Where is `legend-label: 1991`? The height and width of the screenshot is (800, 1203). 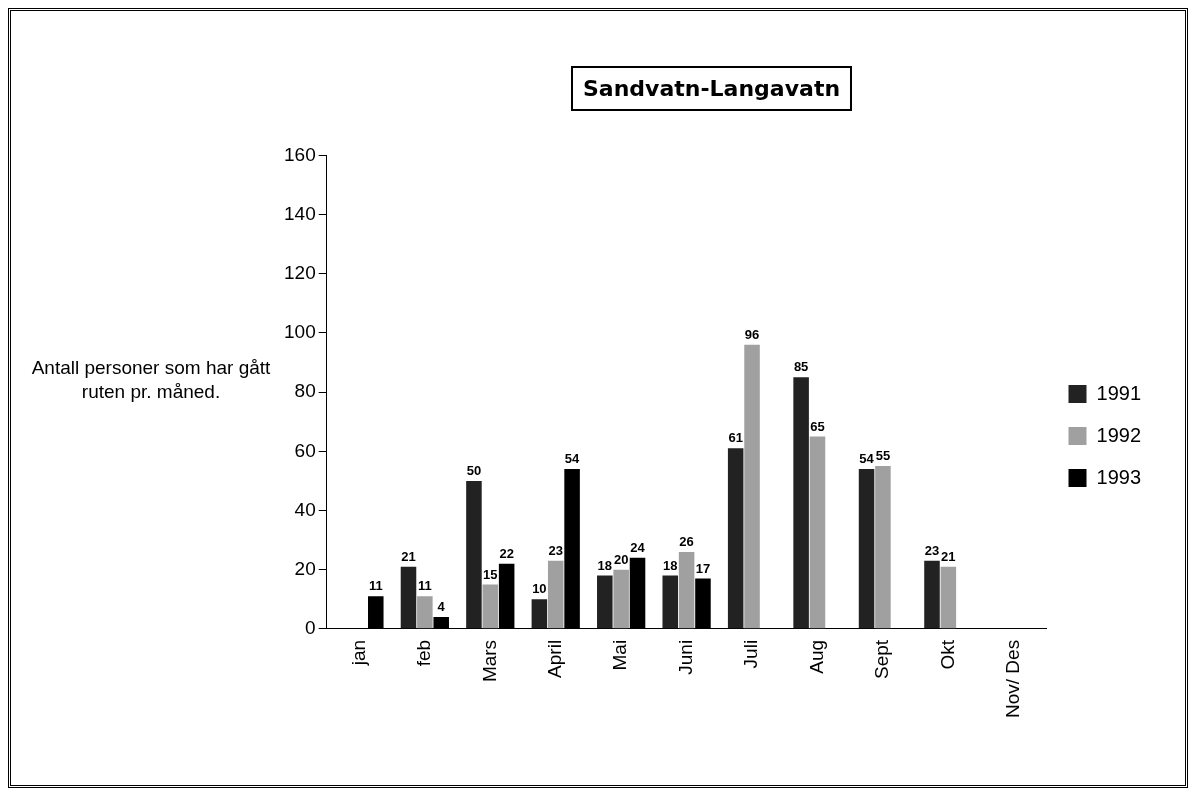
legend-label: 1991 is located at coordinates (1119, 392).